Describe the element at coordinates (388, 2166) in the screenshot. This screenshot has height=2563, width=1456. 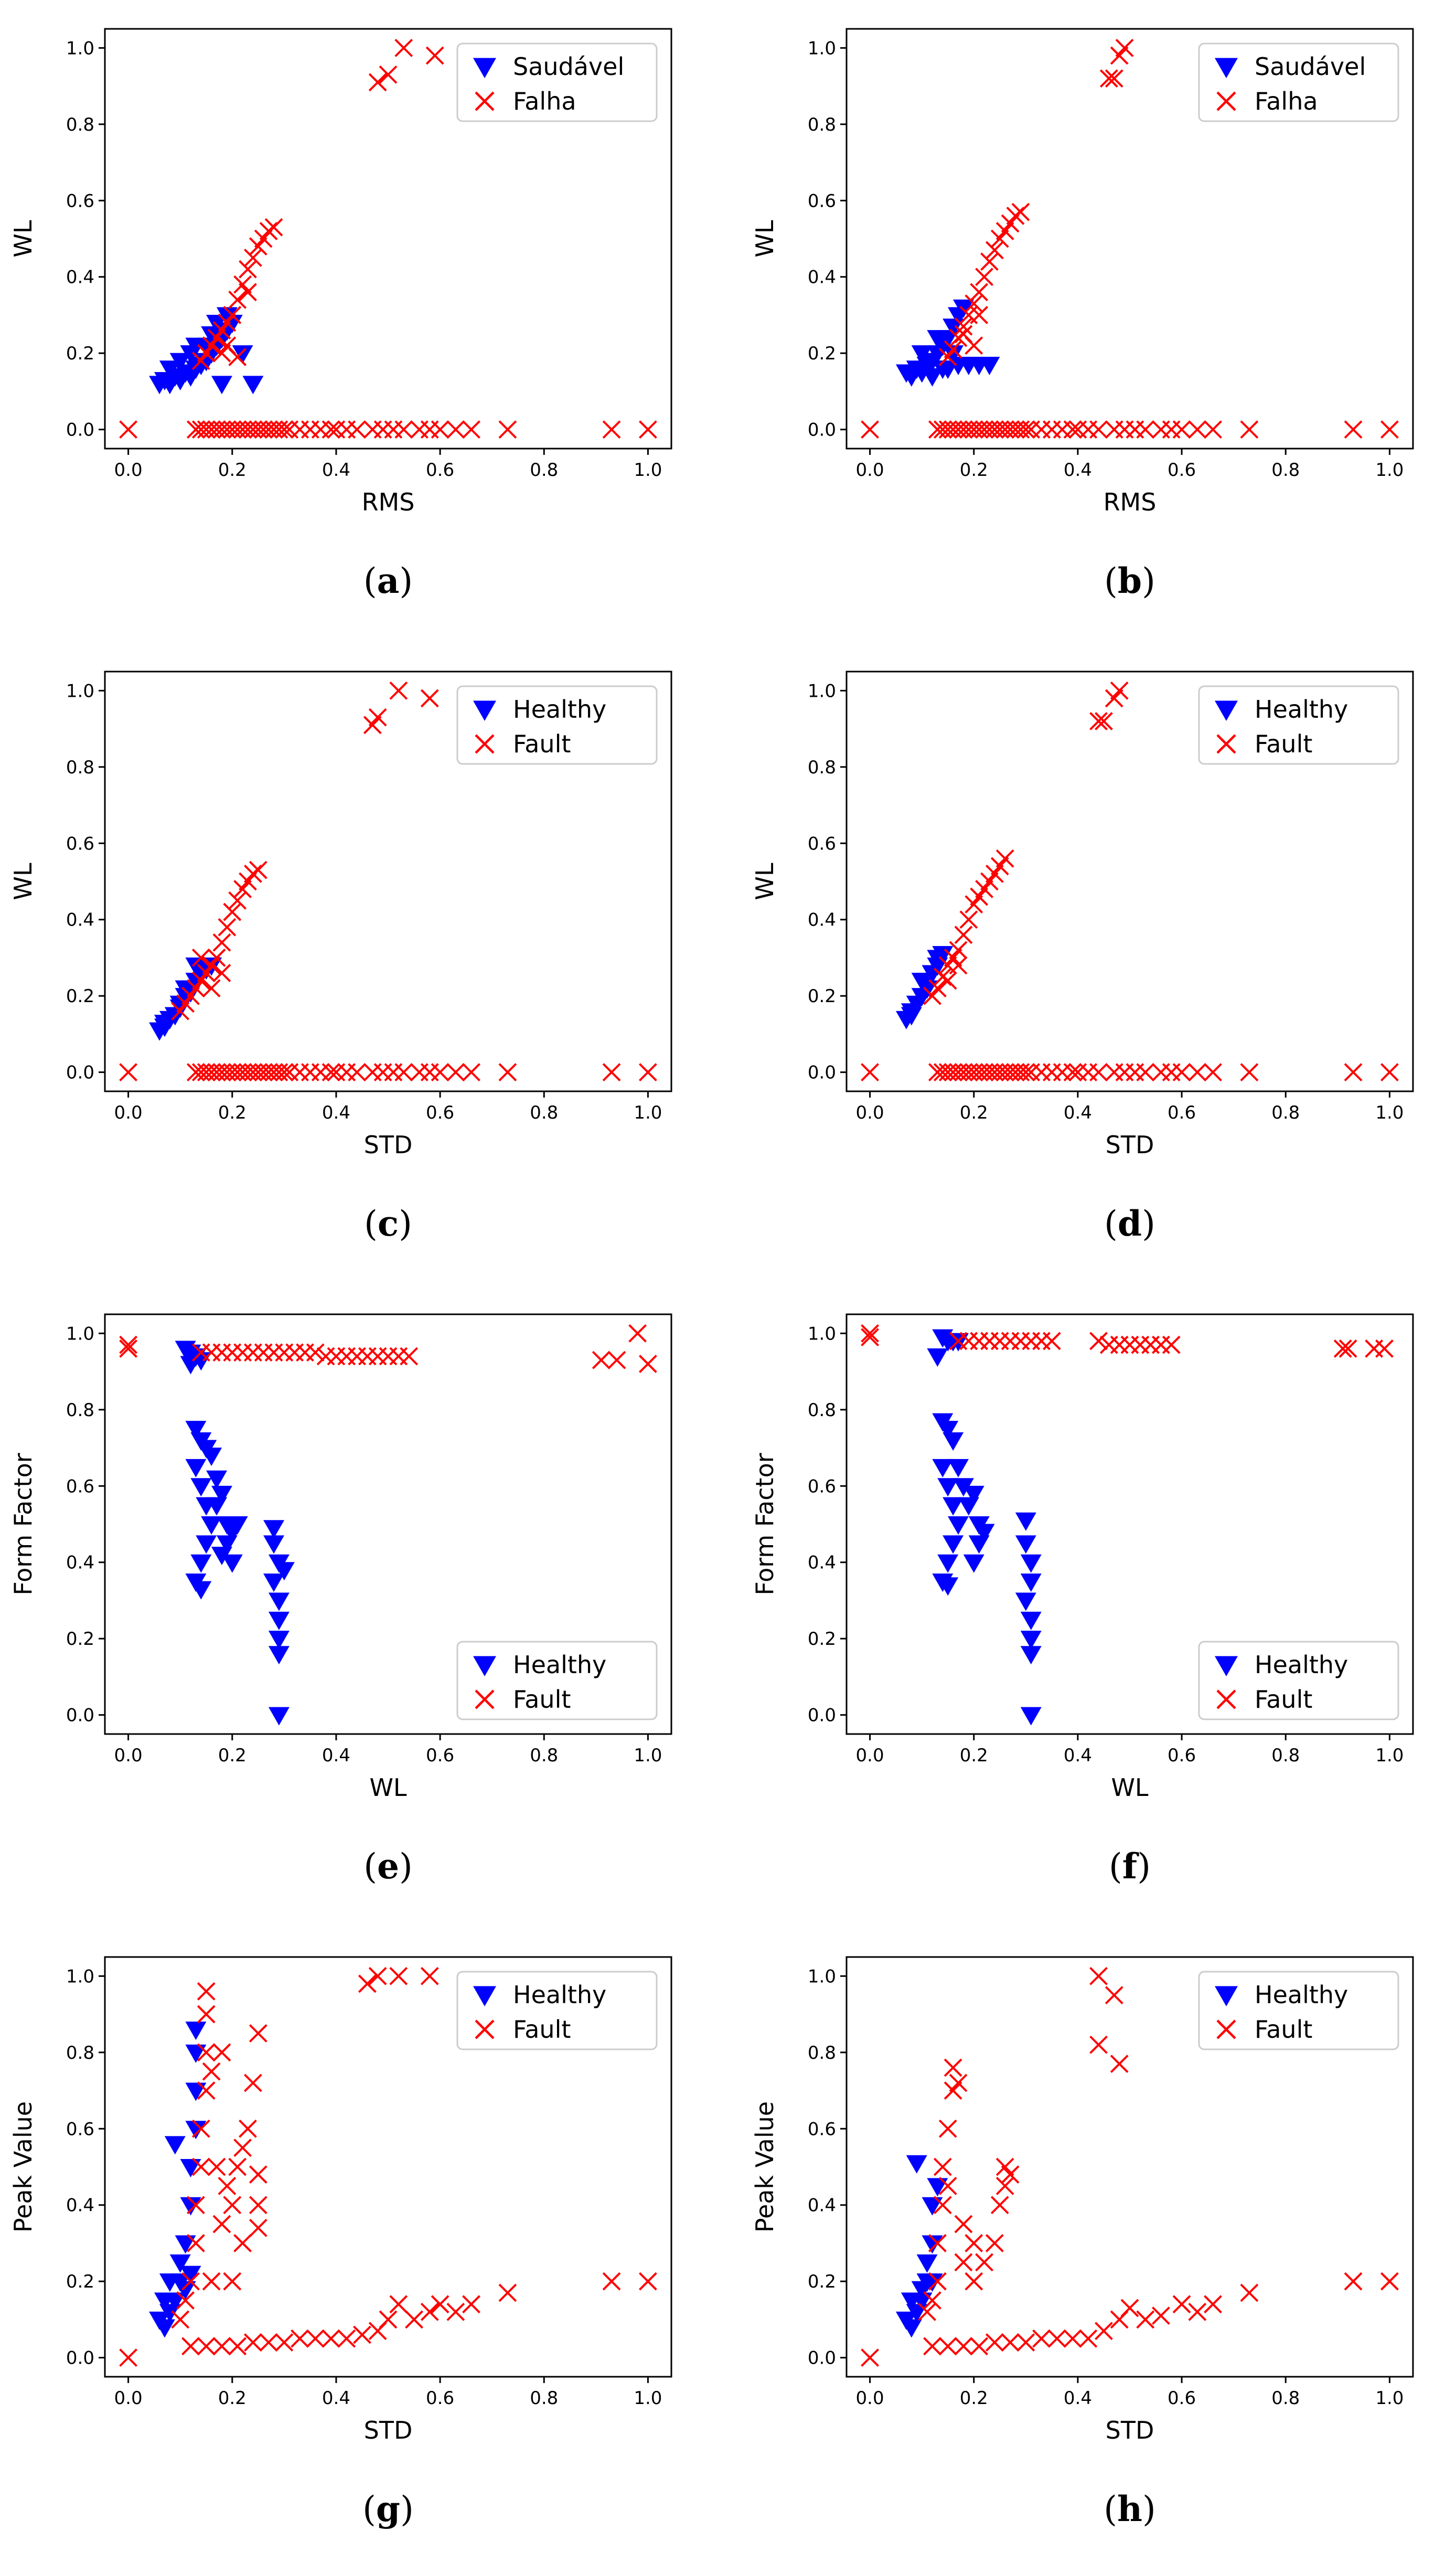
I see `data-points` at that location.